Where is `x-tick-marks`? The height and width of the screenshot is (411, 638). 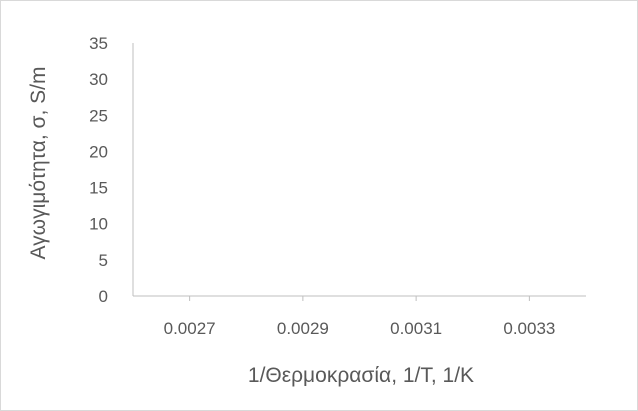 x-tick-marks is located at coordinates (359, 298).